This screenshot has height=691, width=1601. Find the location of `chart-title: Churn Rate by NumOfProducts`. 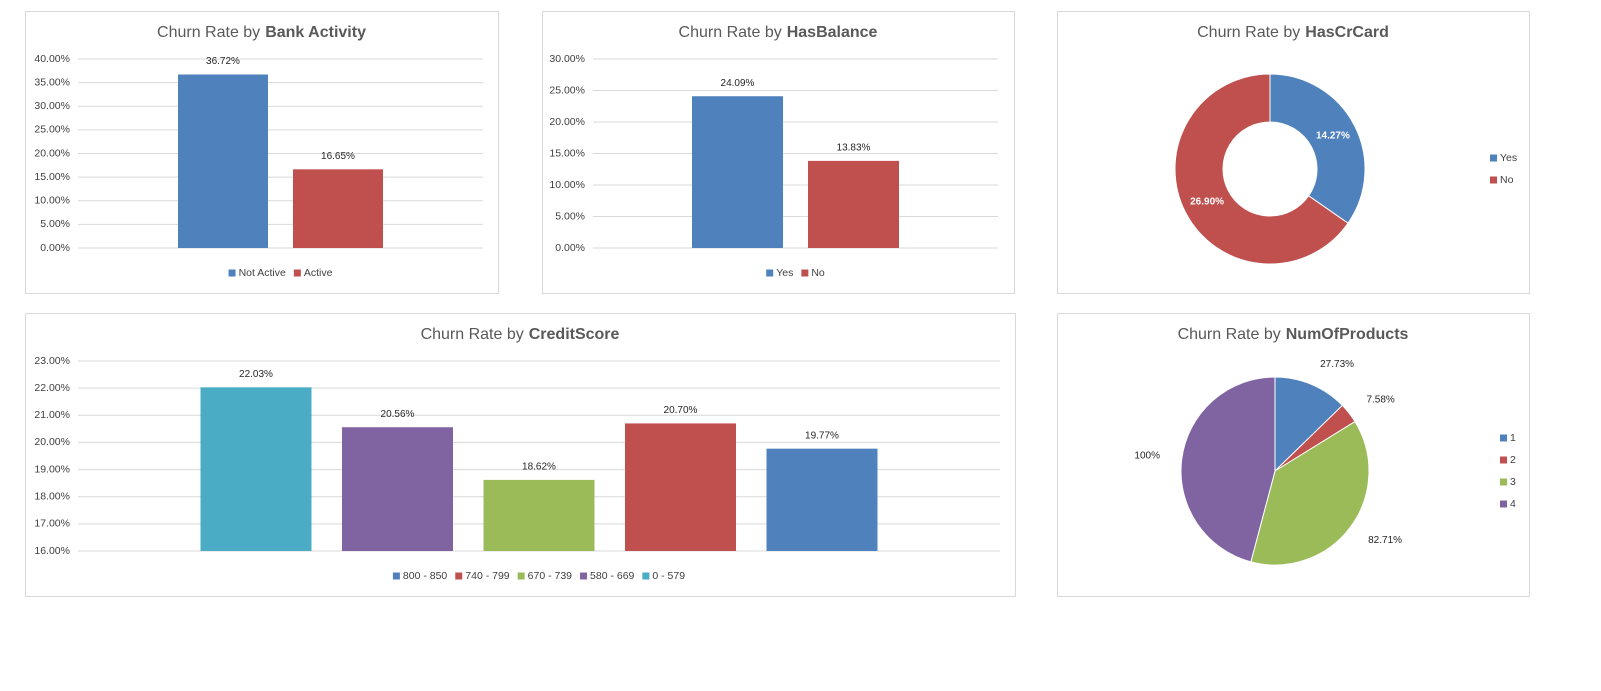

chart-title: Churn Rate by NumOfProducts is located at coordinates (1293, 334).